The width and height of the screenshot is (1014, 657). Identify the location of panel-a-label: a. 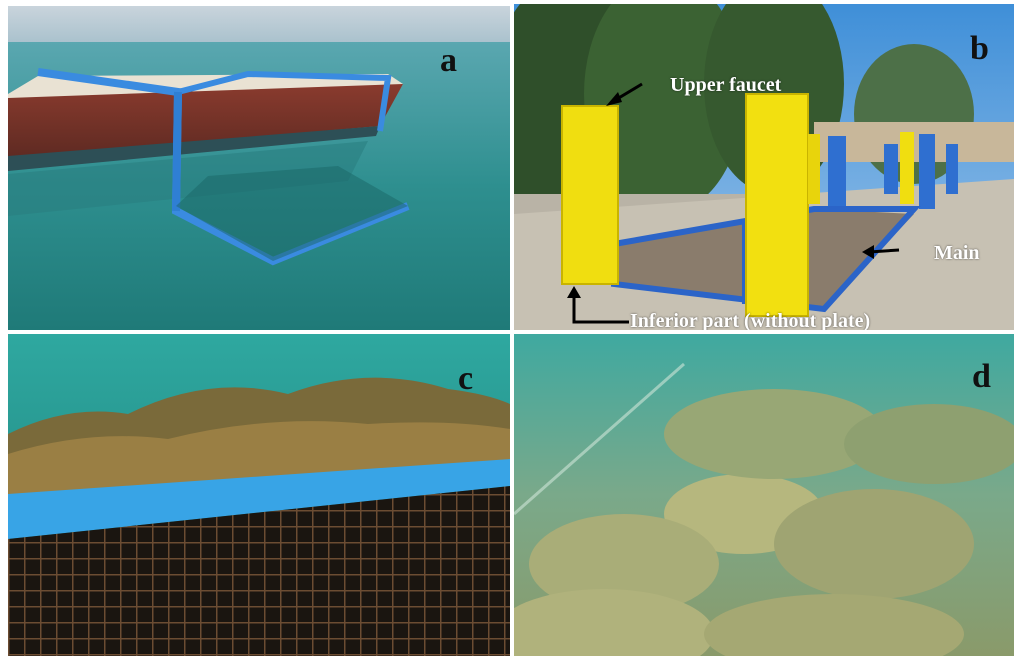
(448, 60).